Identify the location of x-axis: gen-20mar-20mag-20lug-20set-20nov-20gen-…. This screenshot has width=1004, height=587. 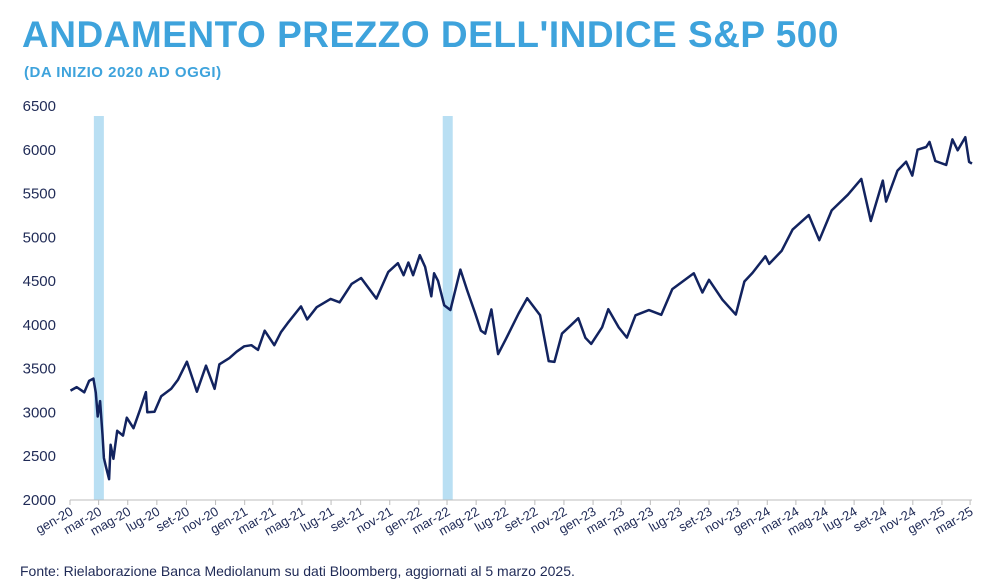
(504, 519).